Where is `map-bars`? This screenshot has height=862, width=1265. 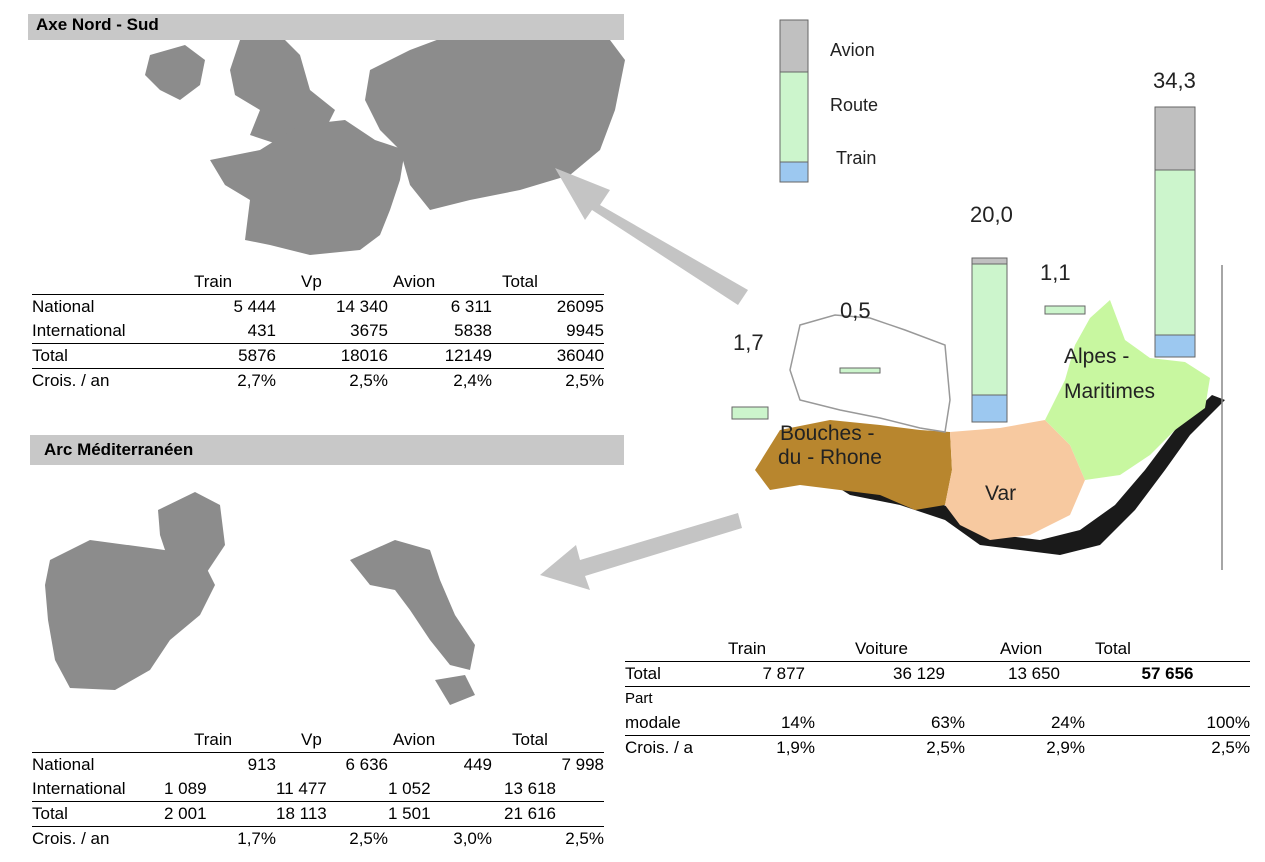 map-bars is located at coordinates (963, 264).